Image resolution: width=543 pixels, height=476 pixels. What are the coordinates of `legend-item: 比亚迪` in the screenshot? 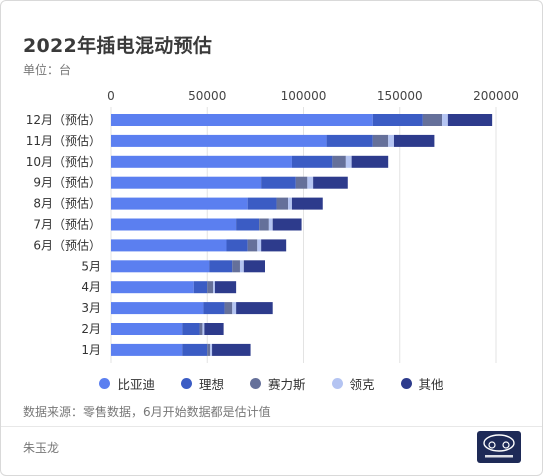 It's located at (127, 383).